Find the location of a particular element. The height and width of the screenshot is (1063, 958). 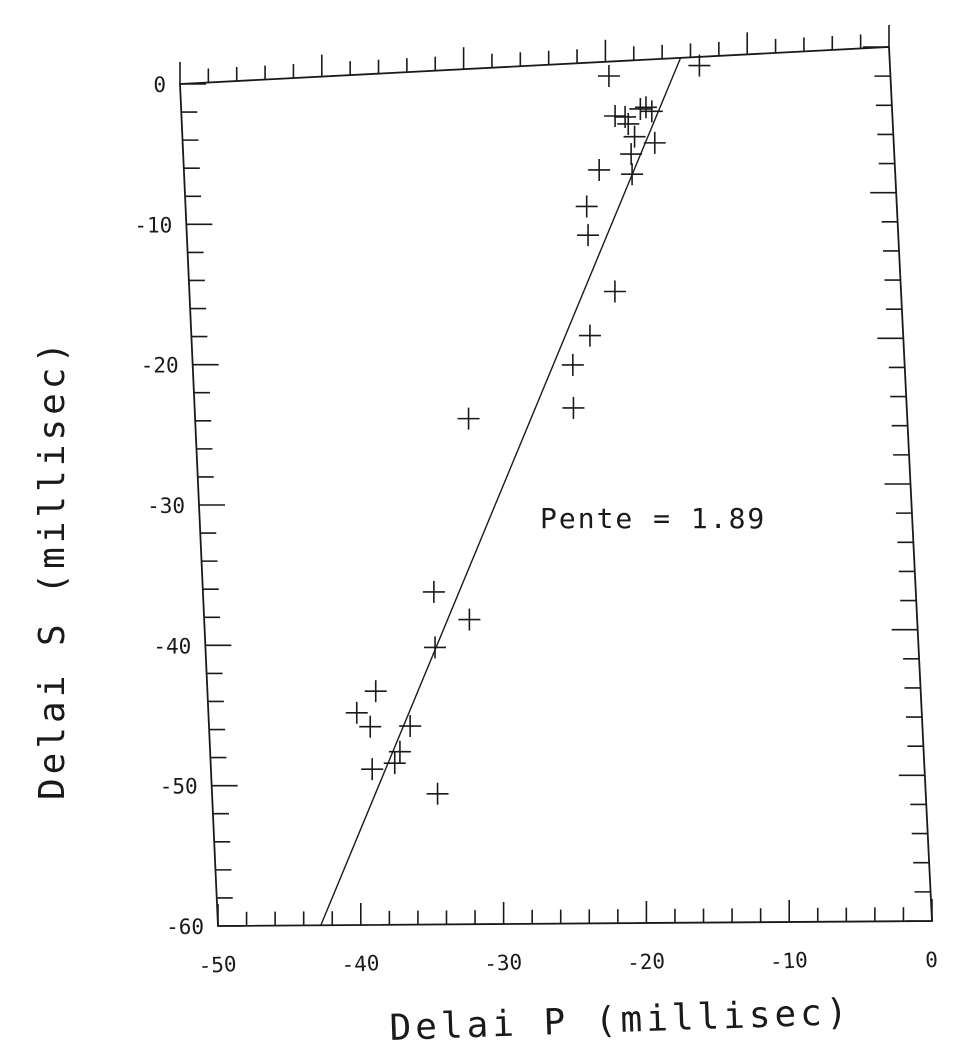

x-tick-label: -30 is located at coordinates (503, 963).